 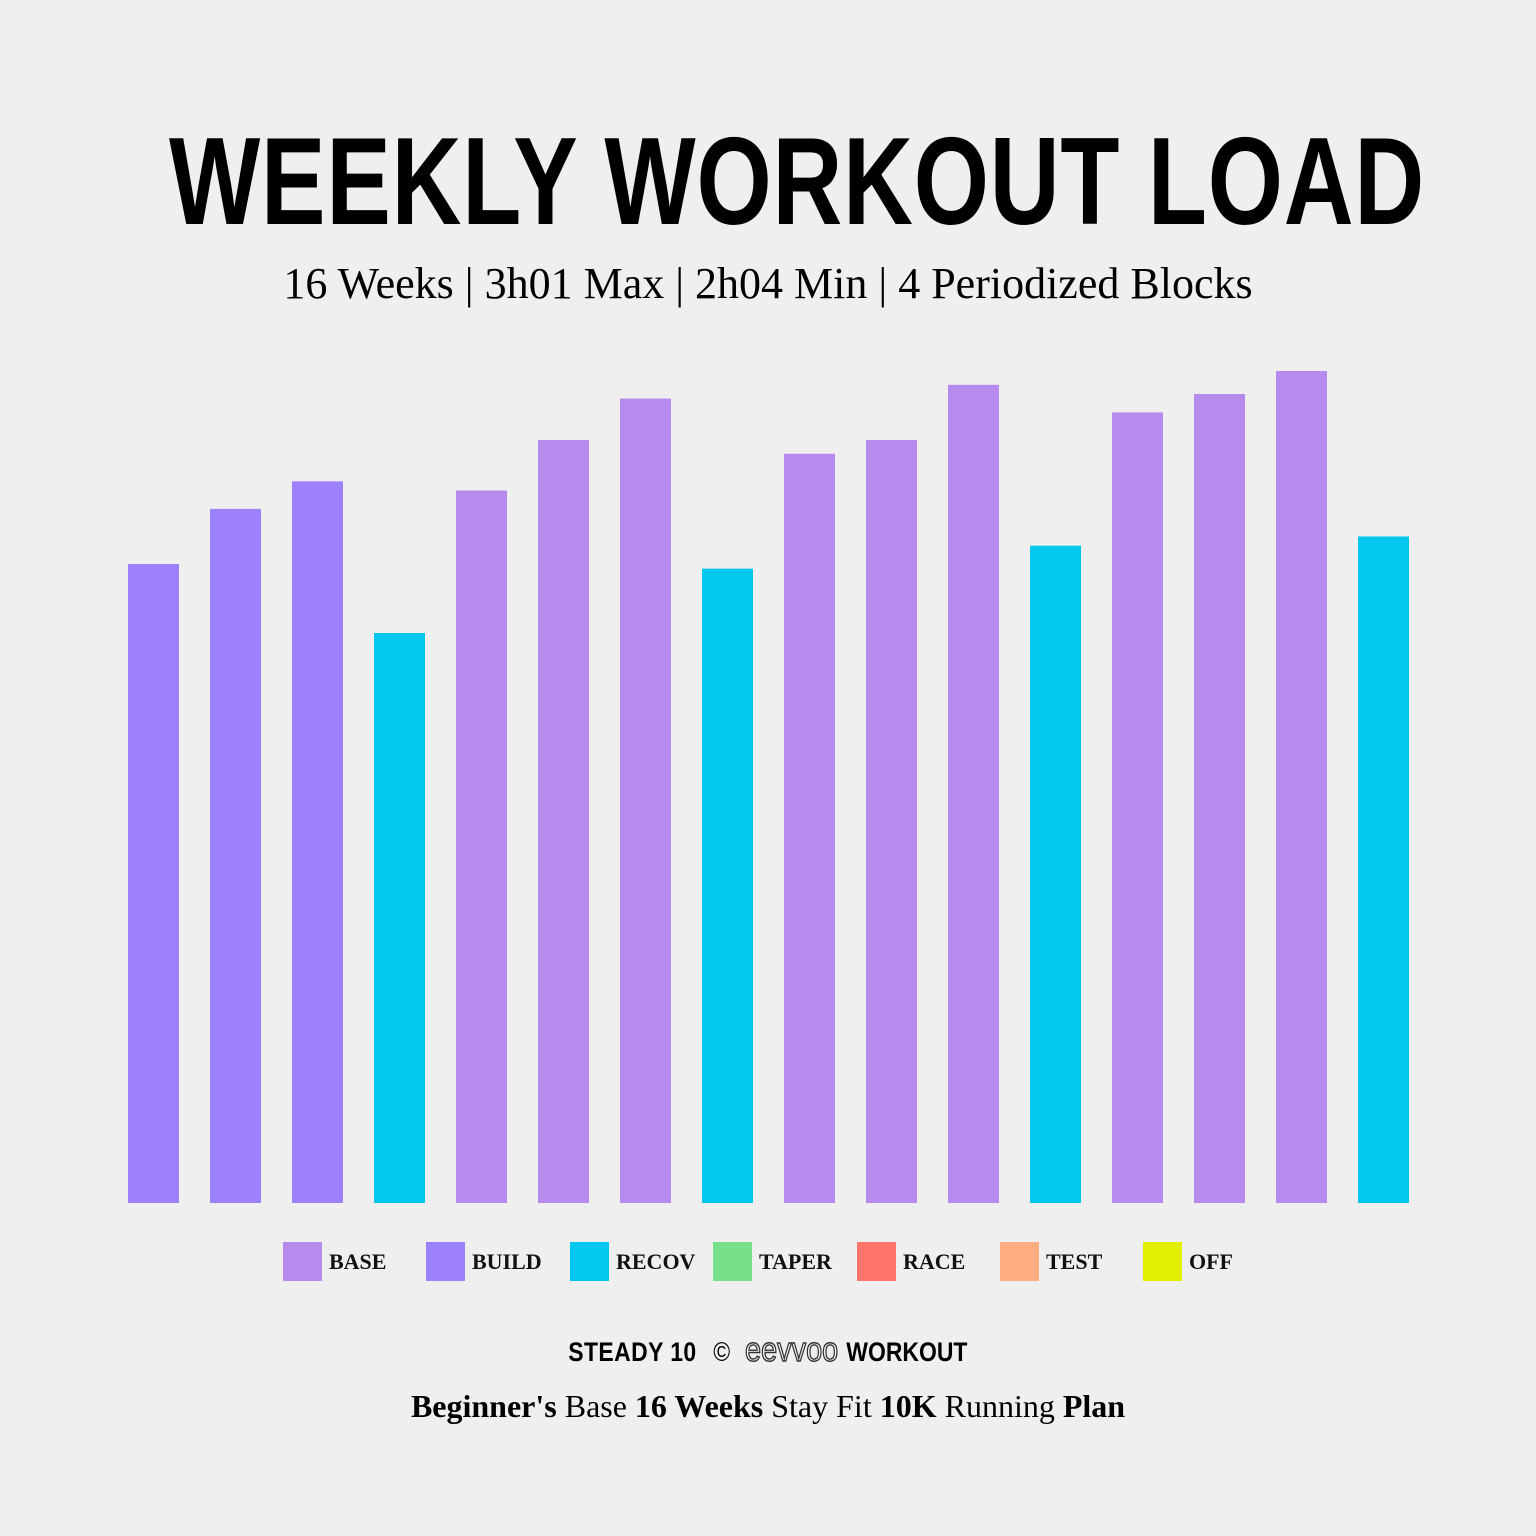 What do you see at coordinates (722, 1352) in the screenshot?
I see `copyright-symbol: ©` at bounding box center [722, 1352].